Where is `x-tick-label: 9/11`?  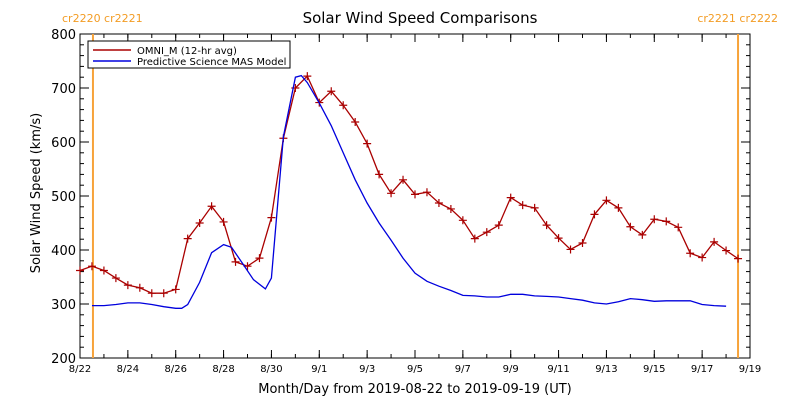
x-tick-label: 9/11 is located at coordinates (558, 369).